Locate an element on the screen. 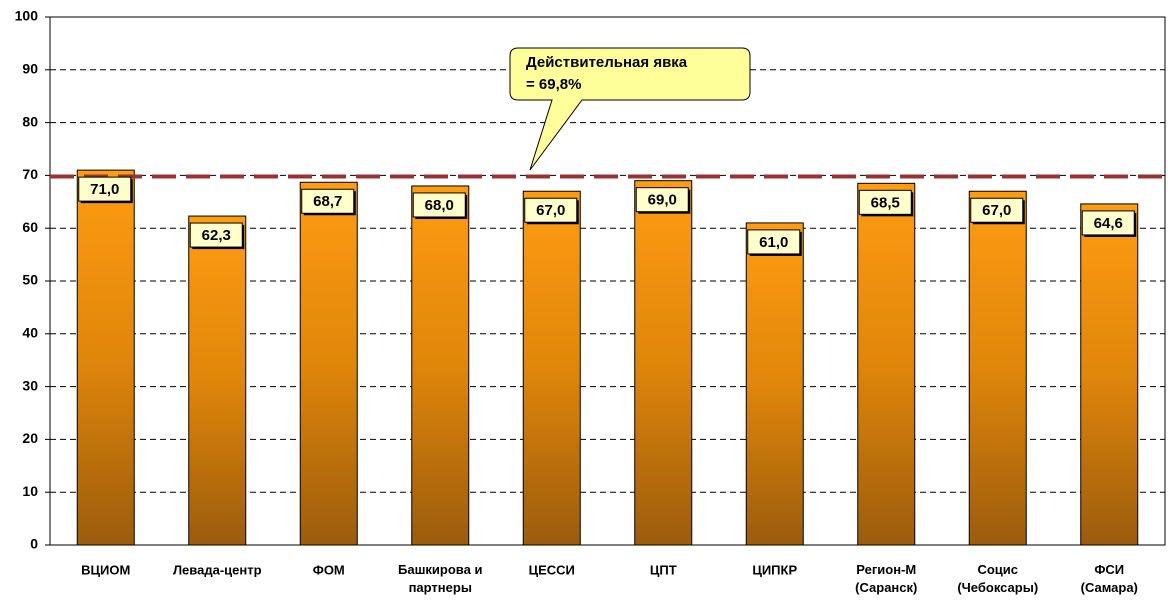  x-tick-label: ФОМ is located at coordinates (329, 569).